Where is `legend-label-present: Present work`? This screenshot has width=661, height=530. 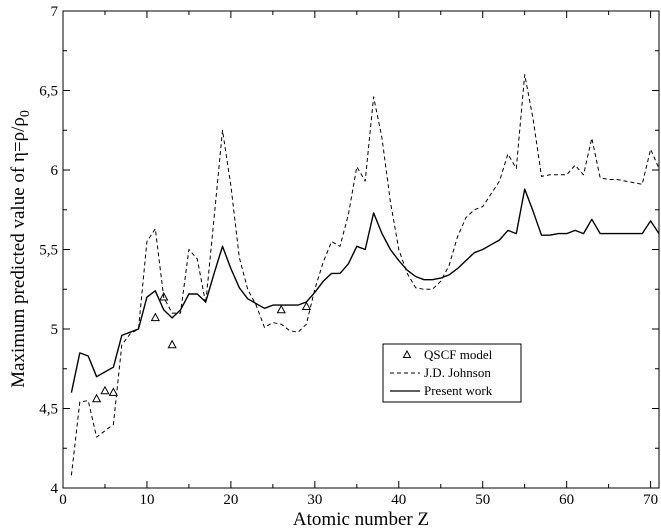
legend-label-present: Present work is located at coordinates (458, 390).